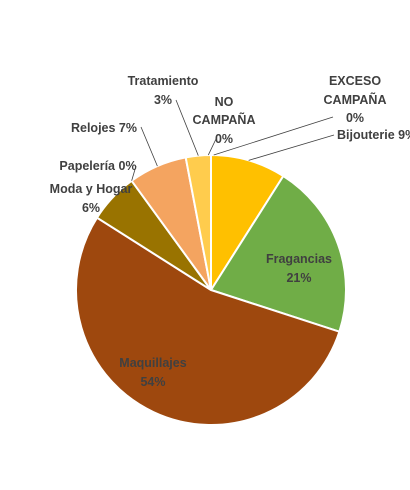 Image resolution: width=410 pixels, height=490 pixels. I want to click on pct-fragancias: 21%, so click(298, 278).